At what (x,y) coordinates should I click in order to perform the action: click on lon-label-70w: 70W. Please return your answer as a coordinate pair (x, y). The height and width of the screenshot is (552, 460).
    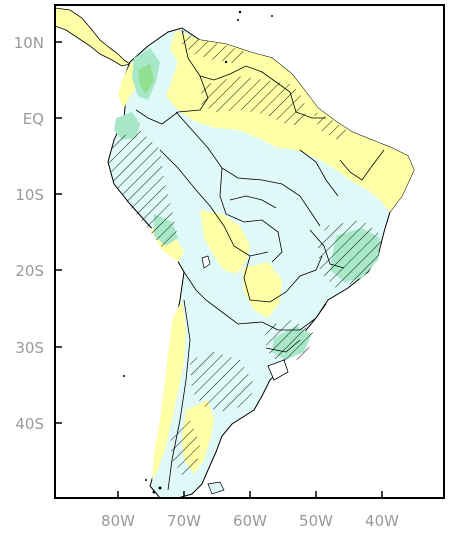
    Looking at the image, I should click on (184, 521).